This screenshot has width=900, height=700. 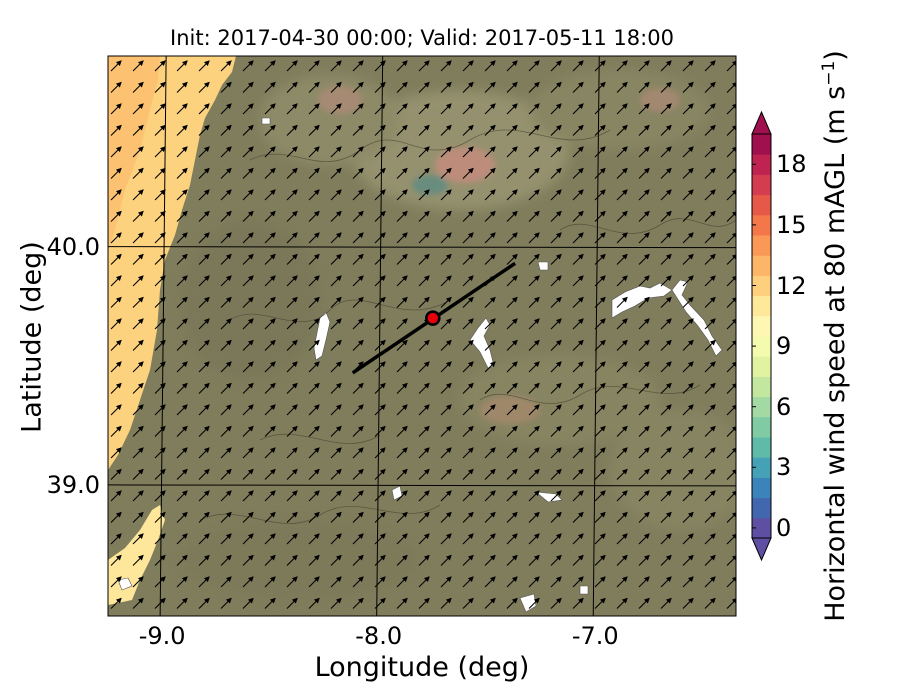 I want to click on colorbar-tick-label: 3, so click(x=784, y=467).